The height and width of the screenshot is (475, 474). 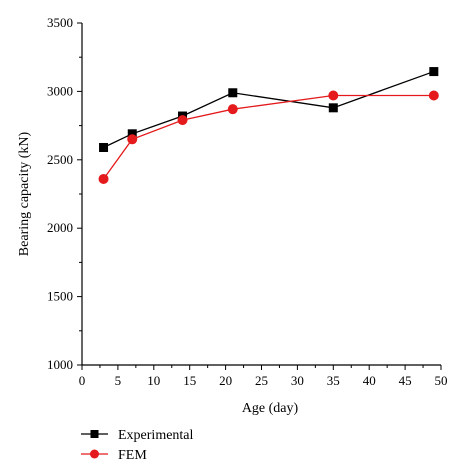 What do you see at coordinates (189, 380) in the screenshot?
I see `x-tick-label: 15` at bounding box center [189, 380].